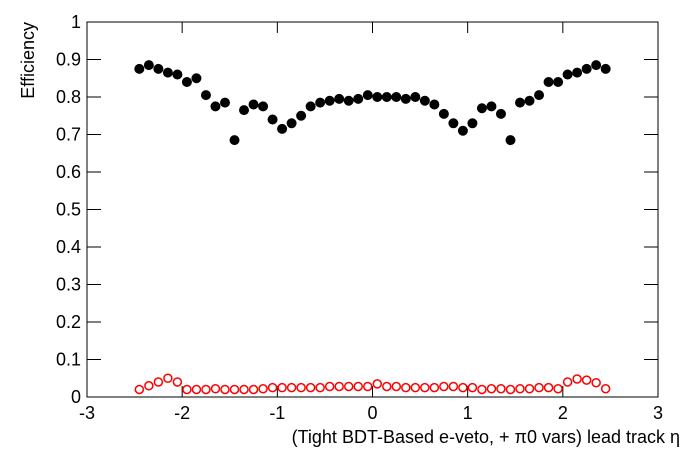 The width and height of the screenshot is (696, 472). Describe the element at coordinates (68, 172) in the screenshot. I see `y-tick-label: 0.6` at that location.